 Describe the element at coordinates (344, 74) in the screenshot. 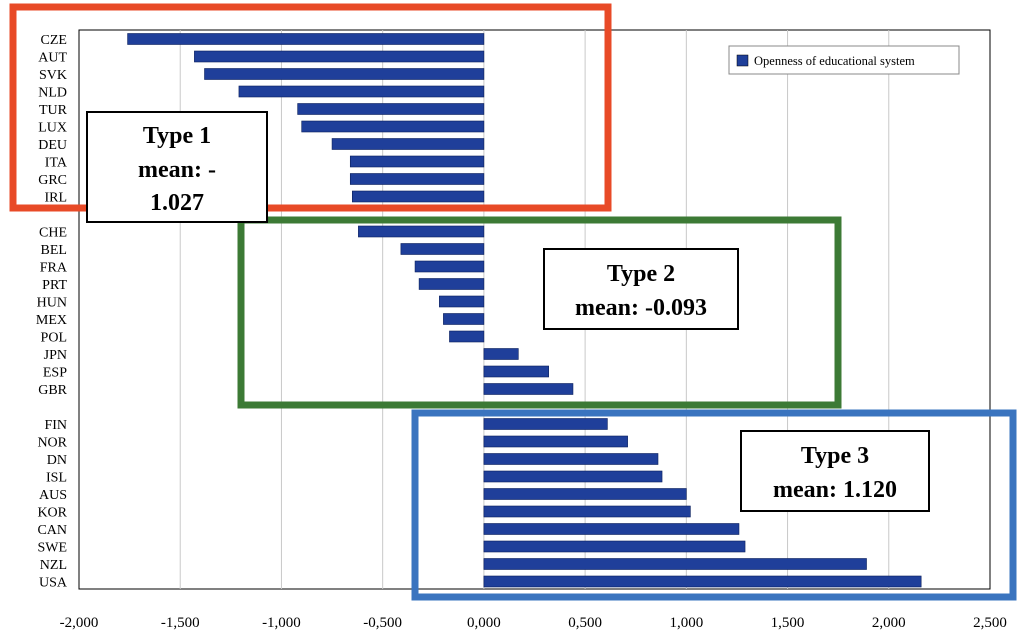

I see `bar-svk` at that location.